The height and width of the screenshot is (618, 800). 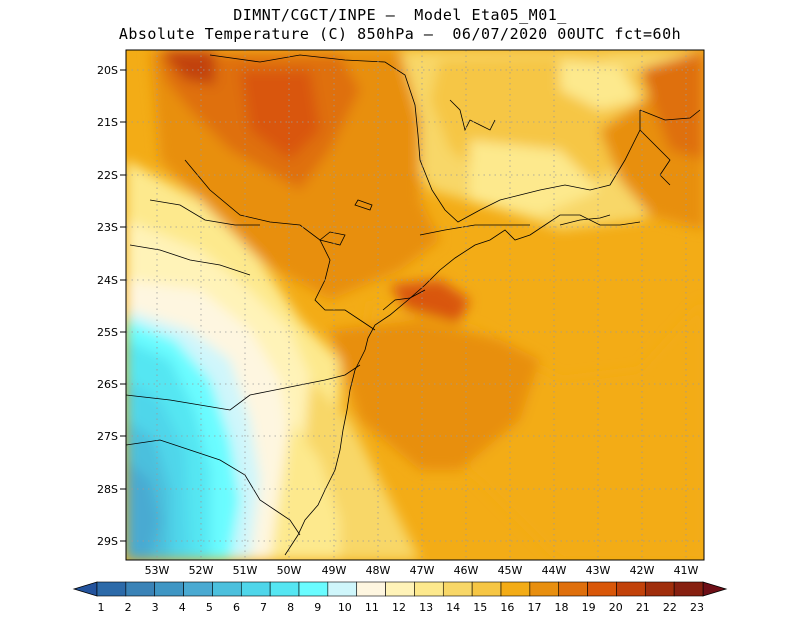 I want to click on colorbar-label: 16, so click(x=507, y=607).